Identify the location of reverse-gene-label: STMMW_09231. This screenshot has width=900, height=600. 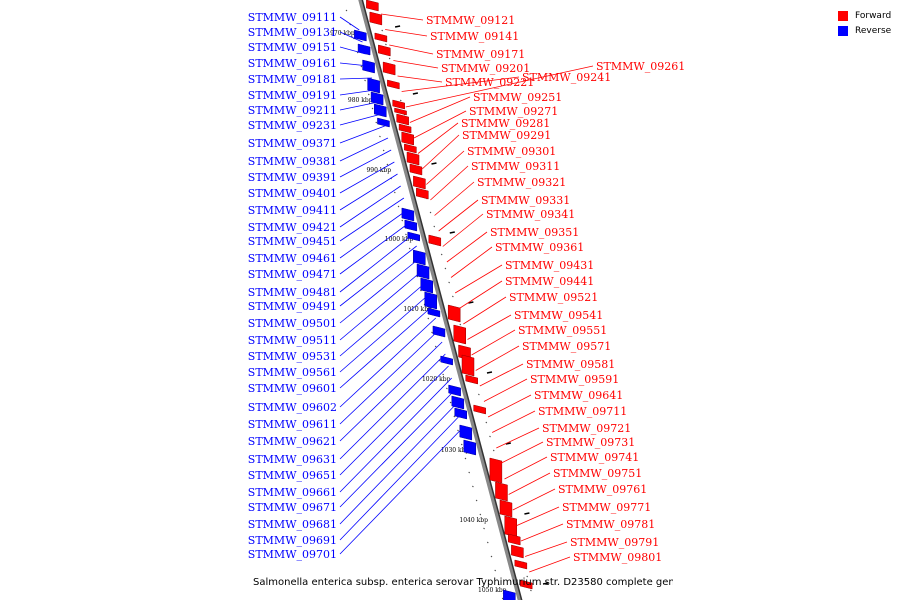
(292, 125).